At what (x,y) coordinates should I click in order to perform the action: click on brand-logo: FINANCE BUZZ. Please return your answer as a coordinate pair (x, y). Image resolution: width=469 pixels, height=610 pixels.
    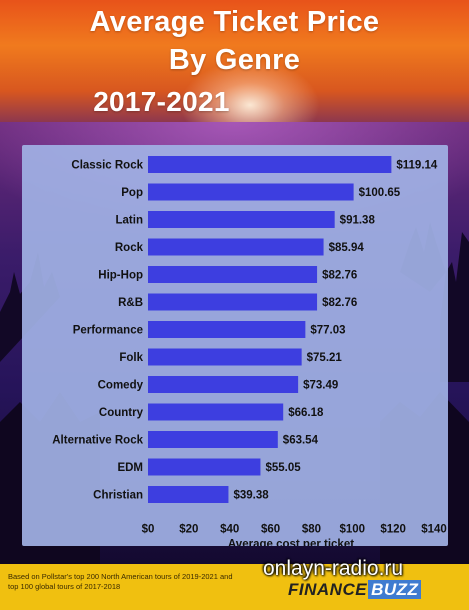
    Looking at the image, I should click on (355, 590).